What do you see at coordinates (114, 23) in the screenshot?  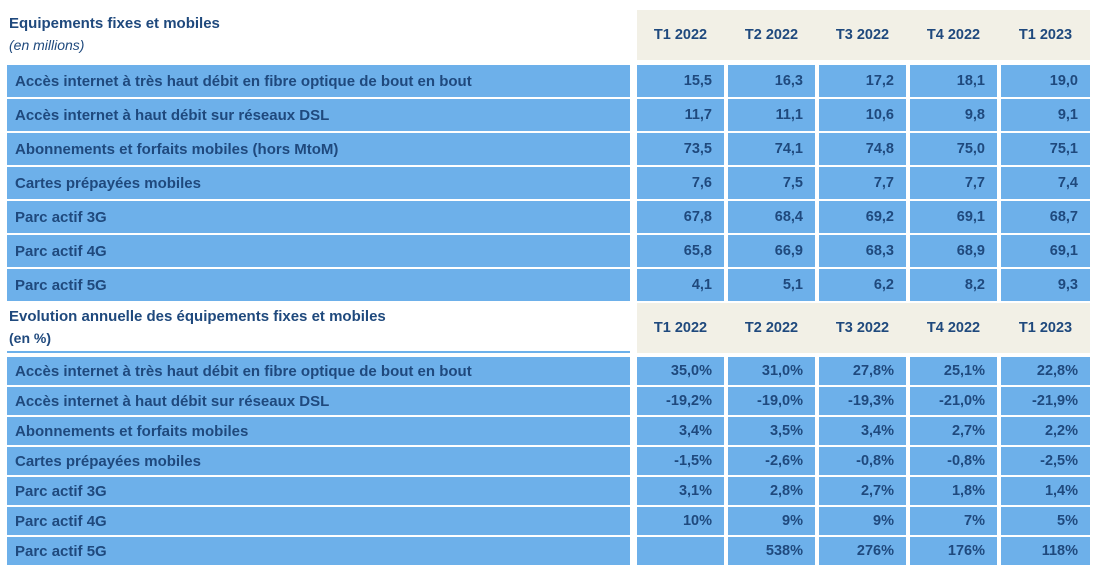 I see `table1-title: Equipements fixes et mobiles` at bounding box center [114, 23].